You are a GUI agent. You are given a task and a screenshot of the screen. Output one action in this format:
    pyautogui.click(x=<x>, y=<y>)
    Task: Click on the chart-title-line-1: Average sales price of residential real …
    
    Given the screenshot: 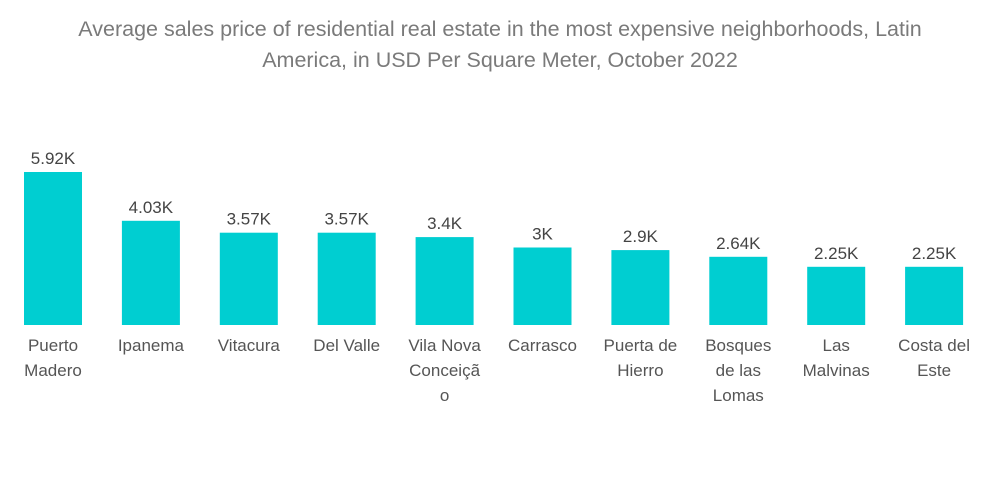 What is the action you would take?
    pyautogui.click(x=500, y=29)
    